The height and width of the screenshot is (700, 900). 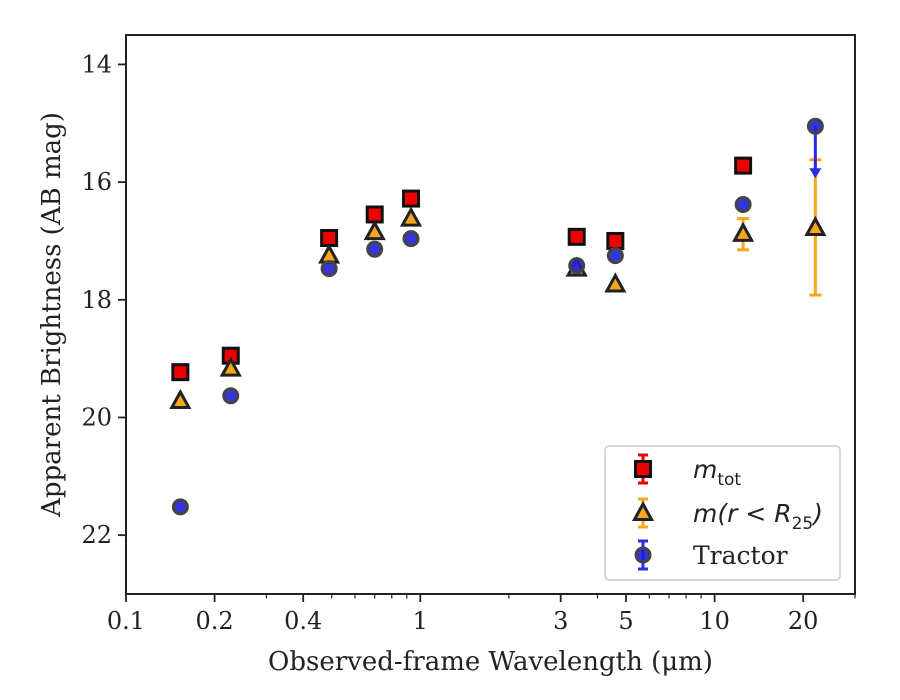 I want to click on y-tick-label: 16, so click(x=96, y=182).